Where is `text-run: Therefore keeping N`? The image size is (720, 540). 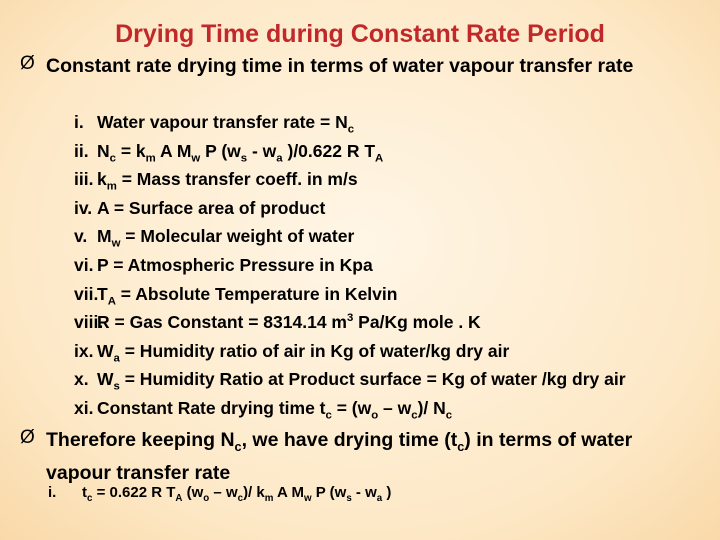
text-run: Therefore keeping N is located at coordinates (140, 440).